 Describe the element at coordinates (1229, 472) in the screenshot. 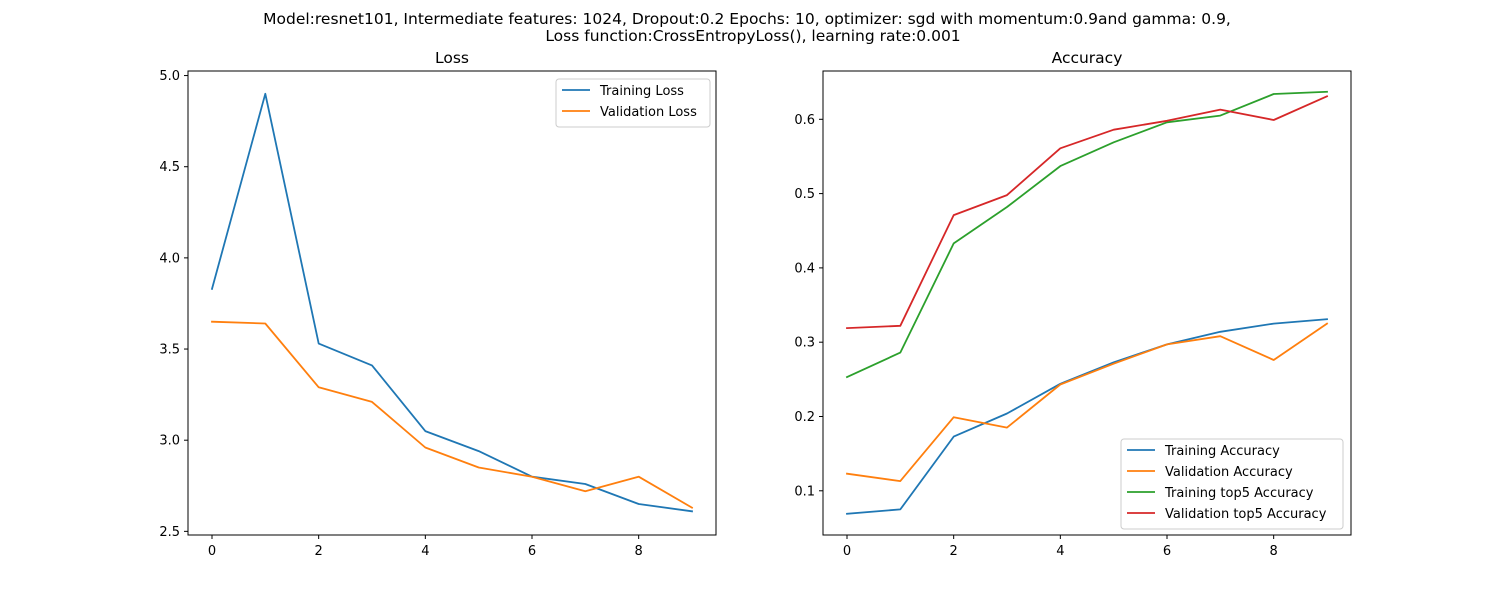

I see `legend-label: Validation Accuracy` at that location.